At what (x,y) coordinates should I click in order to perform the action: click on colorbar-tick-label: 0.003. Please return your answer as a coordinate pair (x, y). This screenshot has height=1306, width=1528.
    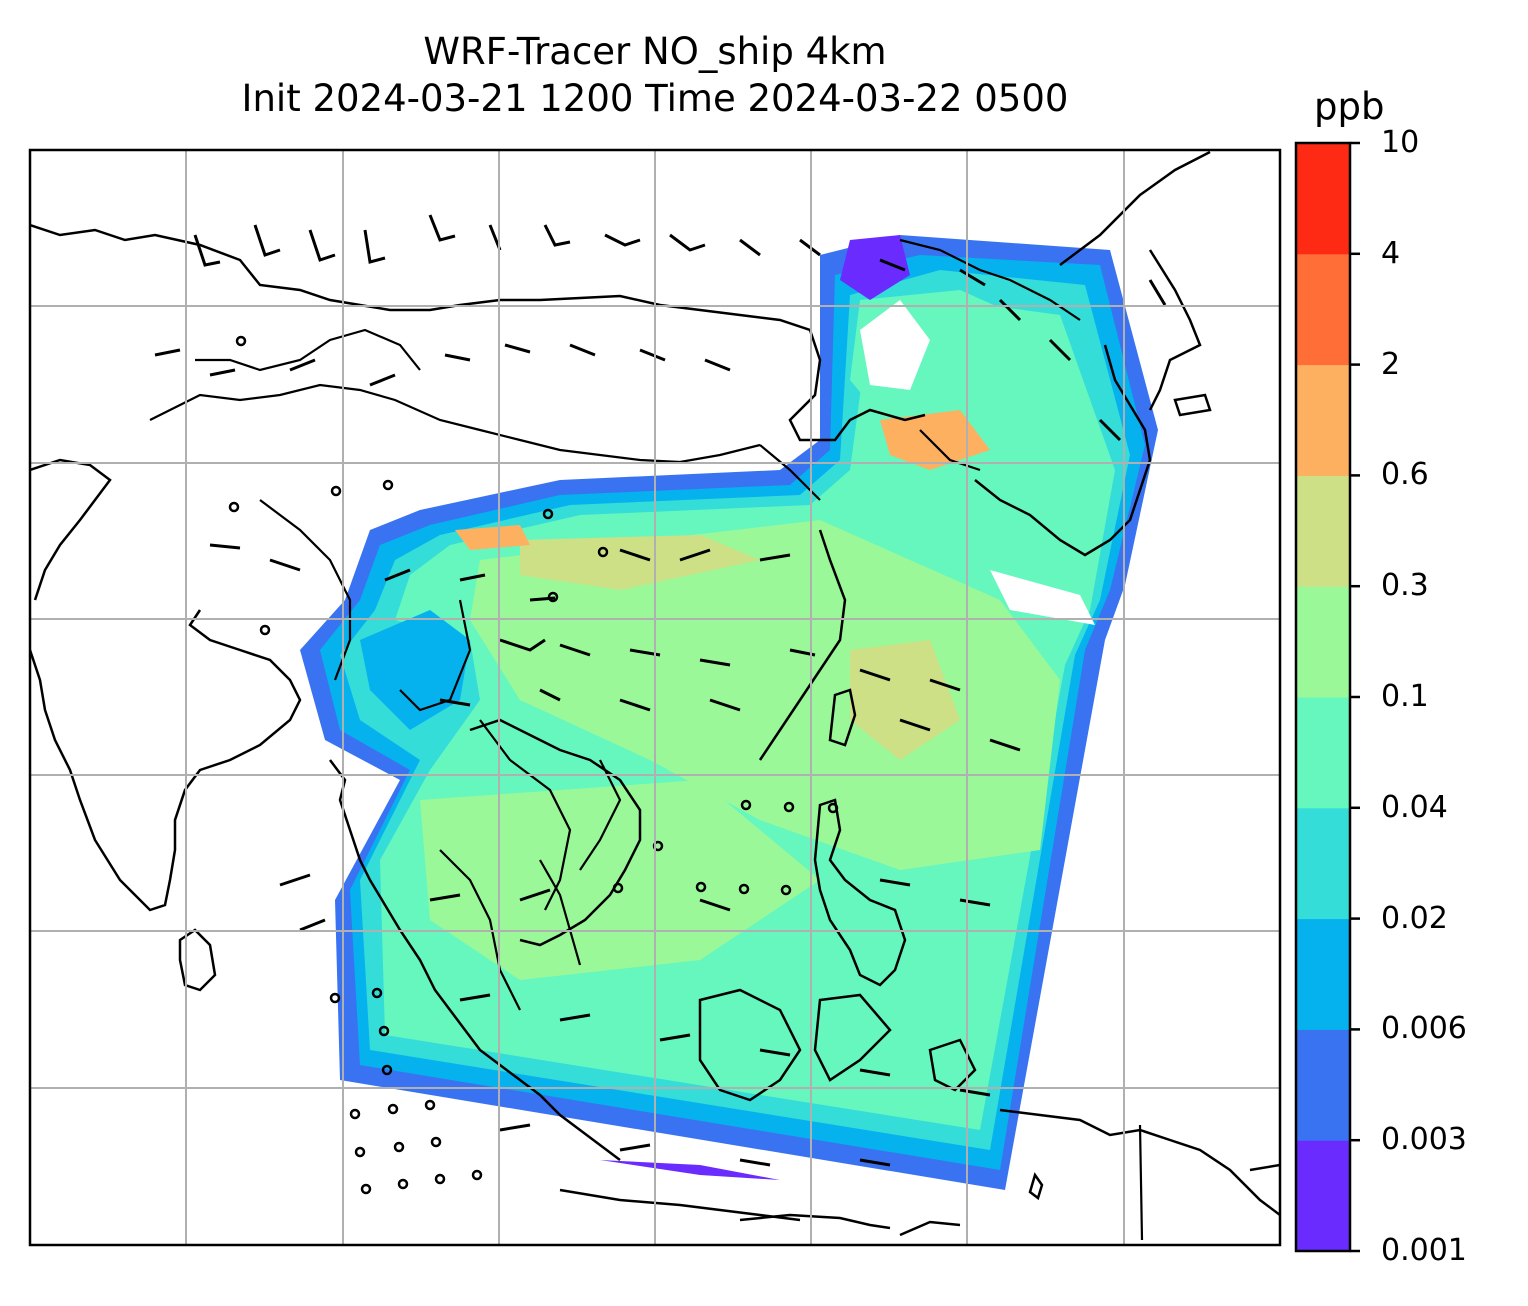
    Looking at the image, I should click on (1424, 1140).